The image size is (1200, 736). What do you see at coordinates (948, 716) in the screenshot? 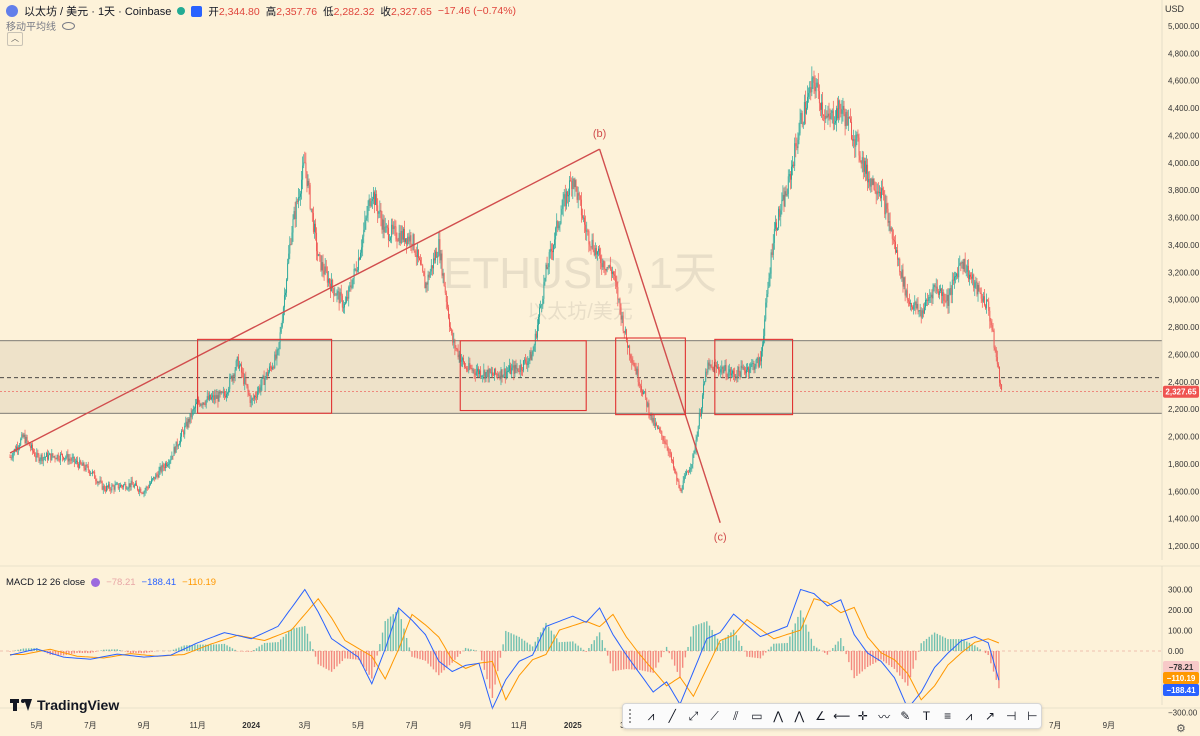
I see `lines-icon: ≡` at bounding box center [948, 716].